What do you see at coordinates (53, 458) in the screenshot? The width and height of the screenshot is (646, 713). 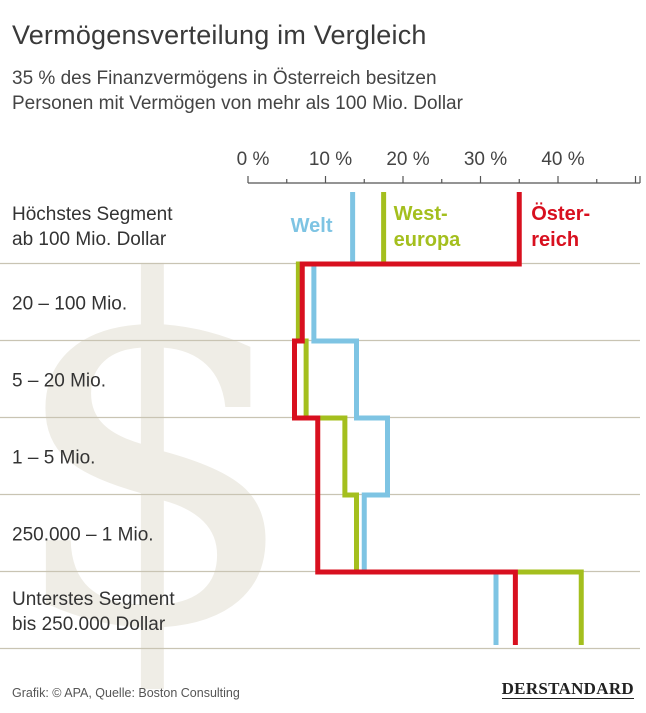 I see `category-label: 1 – 5 Mio.` at bounding box center [53, 458].